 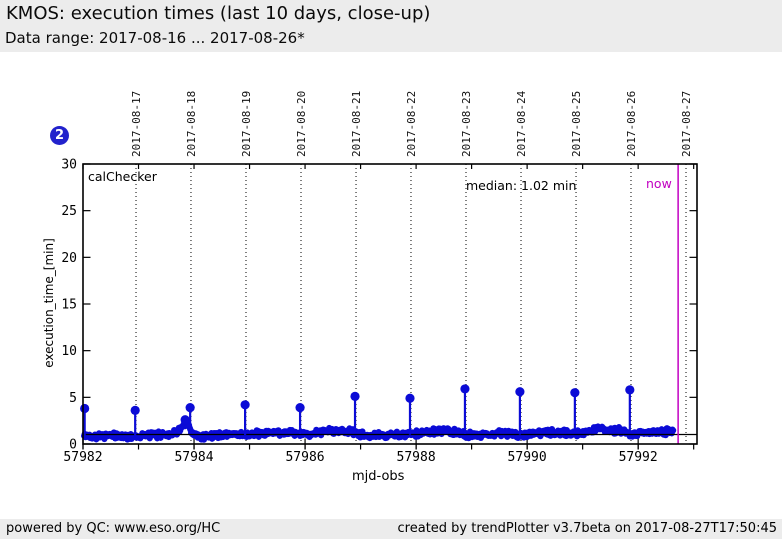 What do you see at coordinates (59, 135) in the screenshot?
I see `plot-number-badge: 2` at bounding box center [59, 135].